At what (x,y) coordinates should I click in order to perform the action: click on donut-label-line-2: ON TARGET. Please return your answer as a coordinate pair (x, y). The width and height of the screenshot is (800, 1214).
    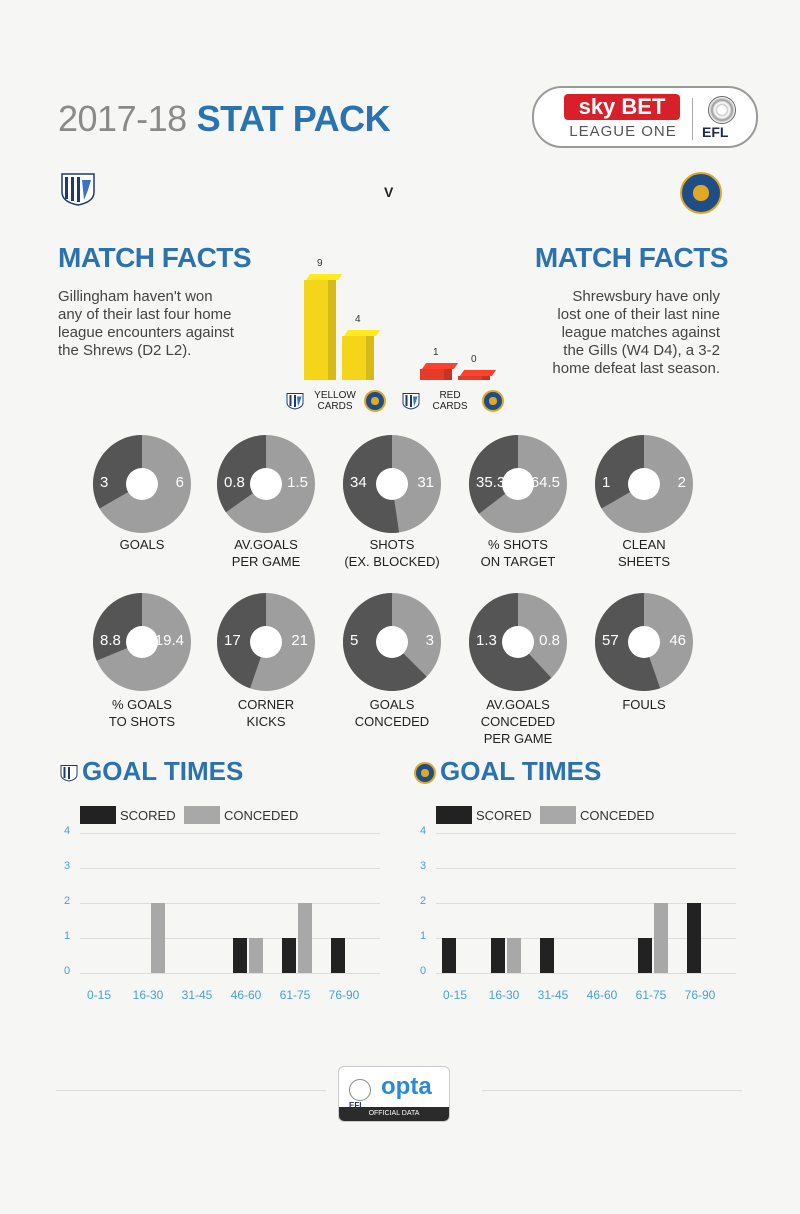
    Looking at the image, I should click on (518, 561).